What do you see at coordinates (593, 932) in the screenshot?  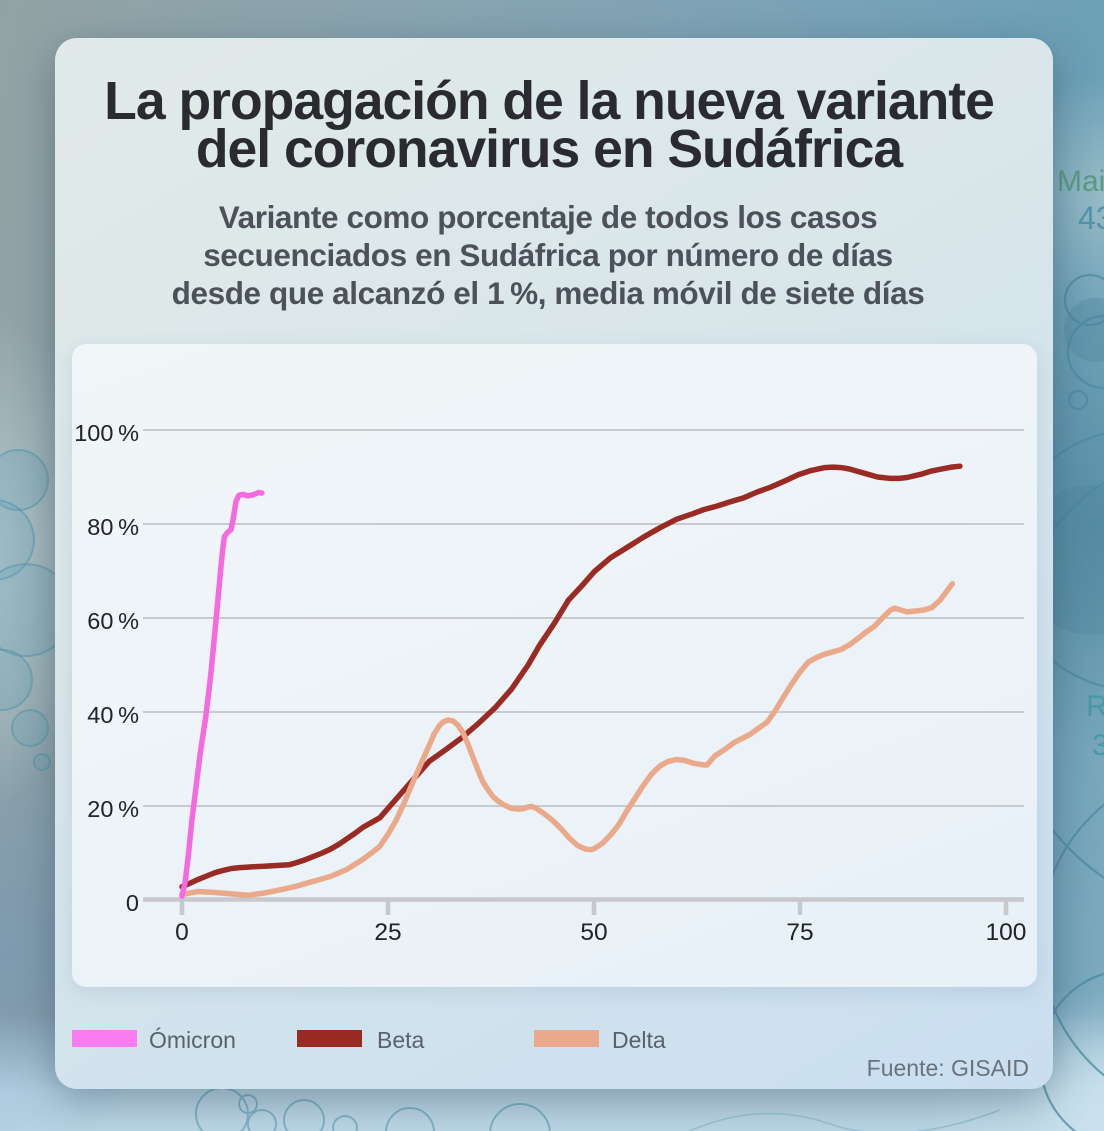 I see `svg-text: 50` at bounding box center [593, 932].